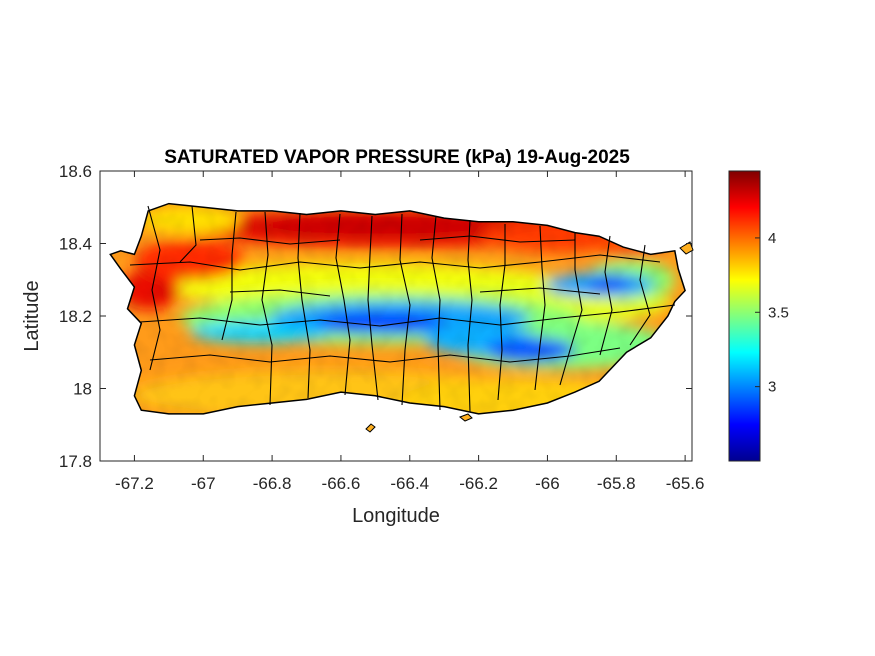 Image resolution: width=875 pixels, height=656 pixels. Describe the element at coordinates (685, 483) in the screenshot. I see `x-tick-label: -65.6` at that location.